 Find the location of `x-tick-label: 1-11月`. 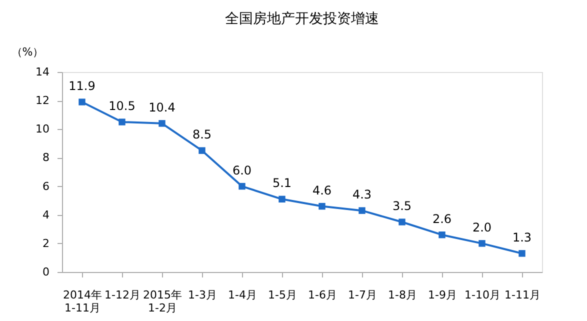

x-tick-label: 1-11月 is located at coordinates (522, 295).